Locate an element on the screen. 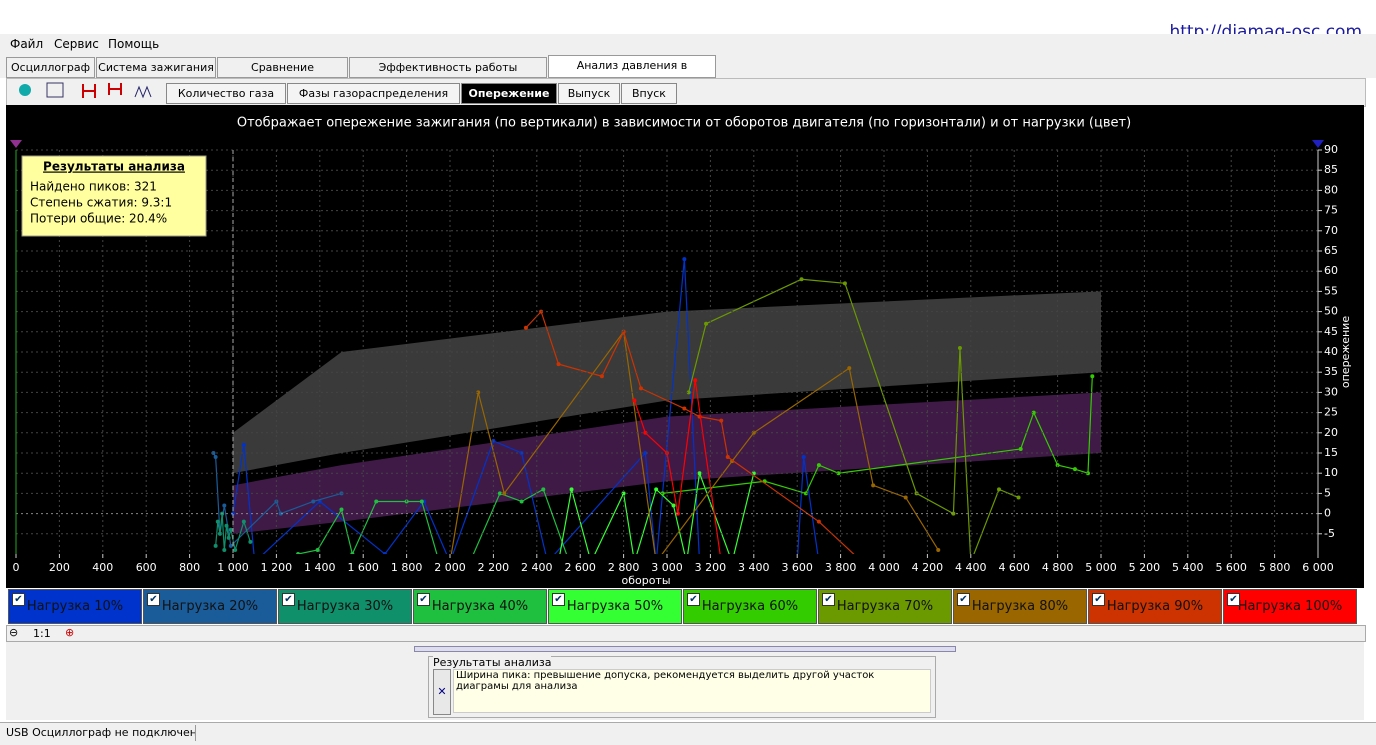 This screenshot has height=745, width=1376. legend-item: ✔ Нагрузка 50% is located at coordinates (615, 606).